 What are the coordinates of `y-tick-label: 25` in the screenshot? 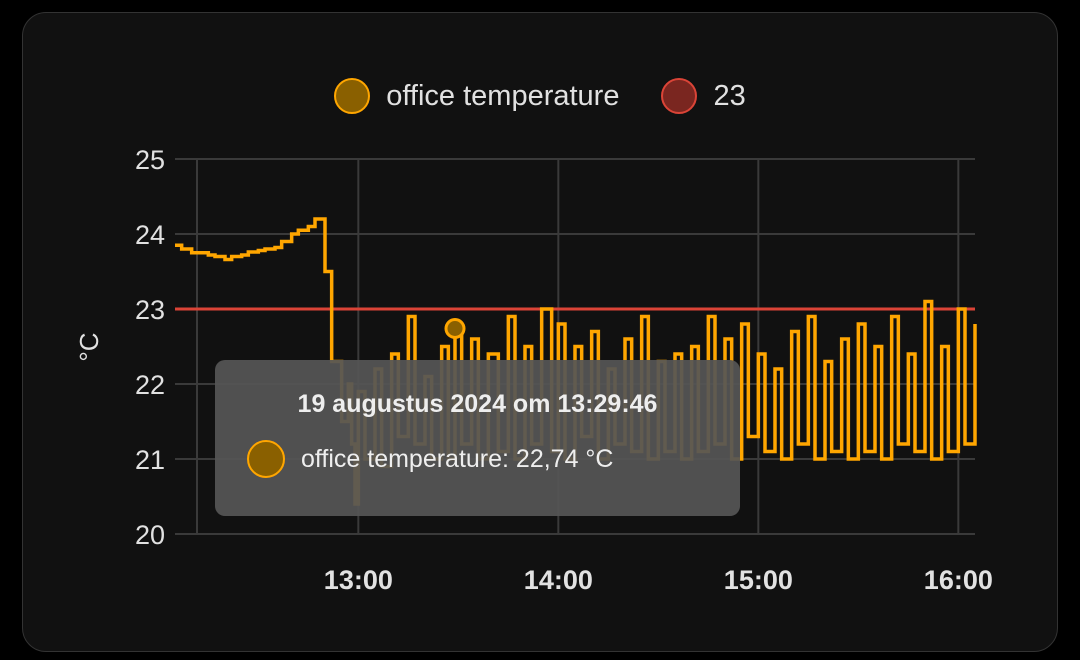 It's located at (150, 160).